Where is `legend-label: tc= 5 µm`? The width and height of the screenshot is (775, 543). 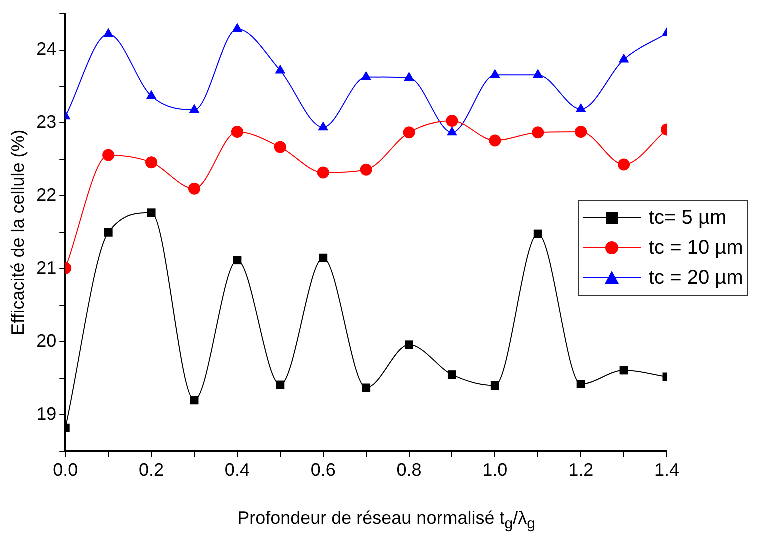
legend-label: tc= 5 µm is located at coordinates (688, 218).